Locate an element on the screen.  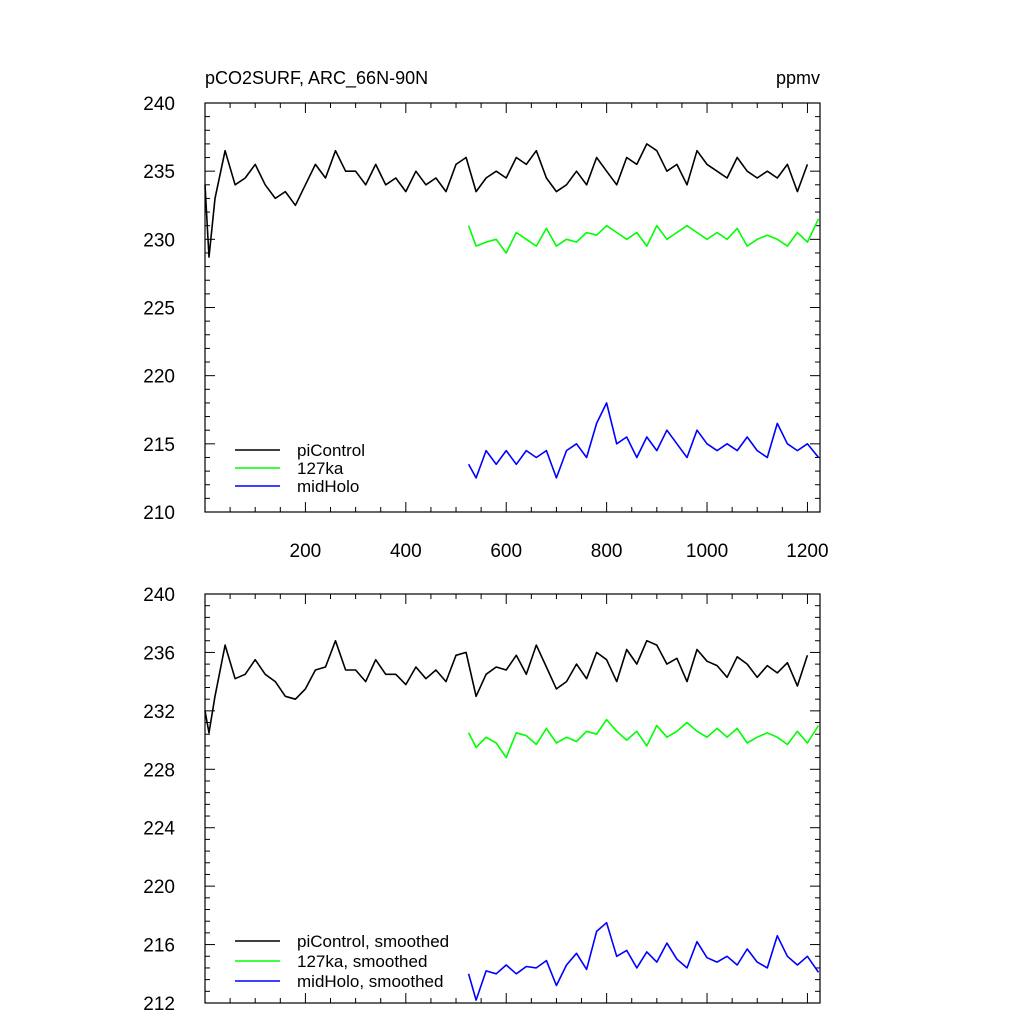
x-tick-label: 800 is located at coordinates (607, 551).